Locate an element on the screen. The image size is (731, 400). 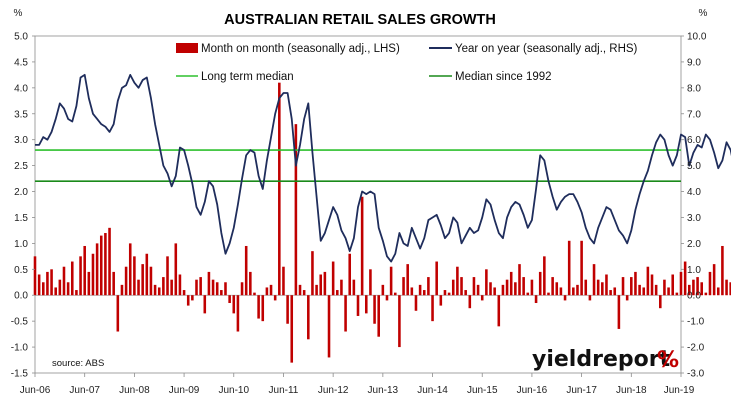
right-tick-label: 1.0 is located at coordinates (694, 270).